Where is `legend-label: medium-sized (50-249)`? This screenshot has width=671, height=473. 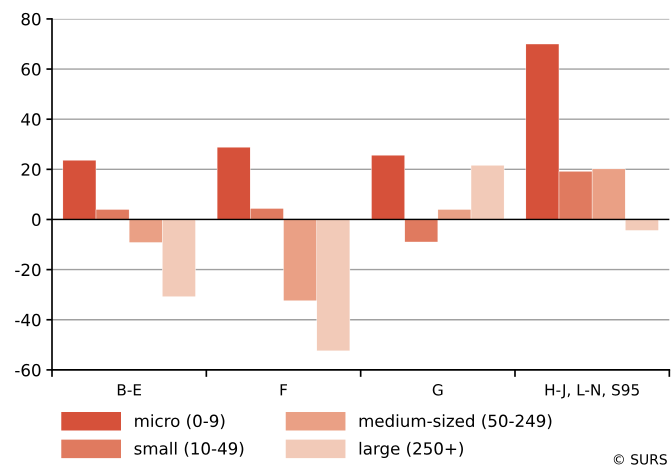 legend-label: medium-sized (50-249) is located at coordinates (456, 422).